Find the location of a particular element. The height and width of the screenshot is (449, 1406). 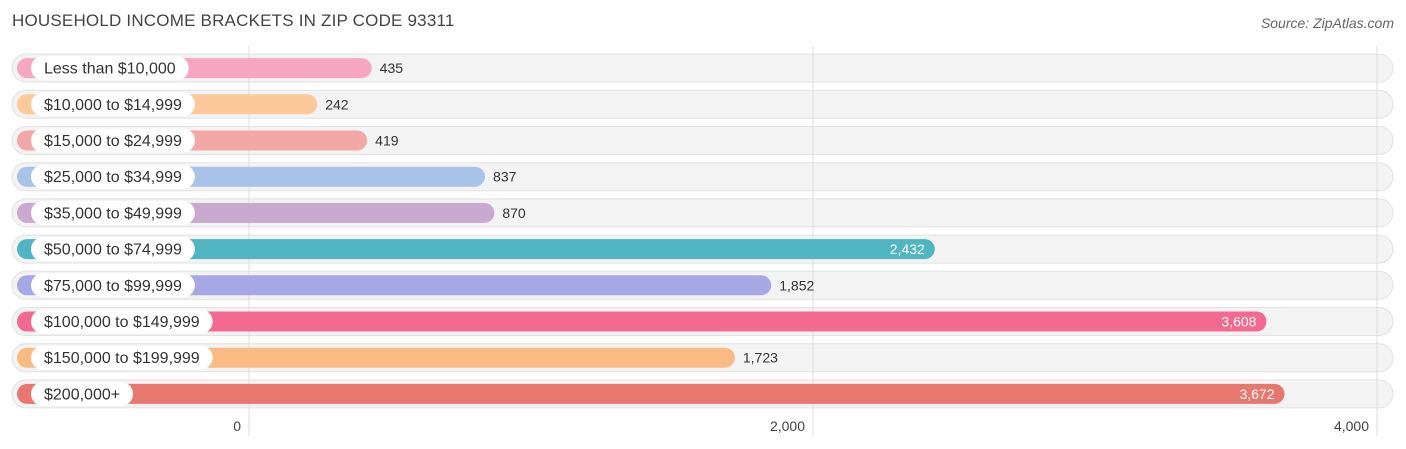

value-label: 837 is located at coordinates (505, 177).